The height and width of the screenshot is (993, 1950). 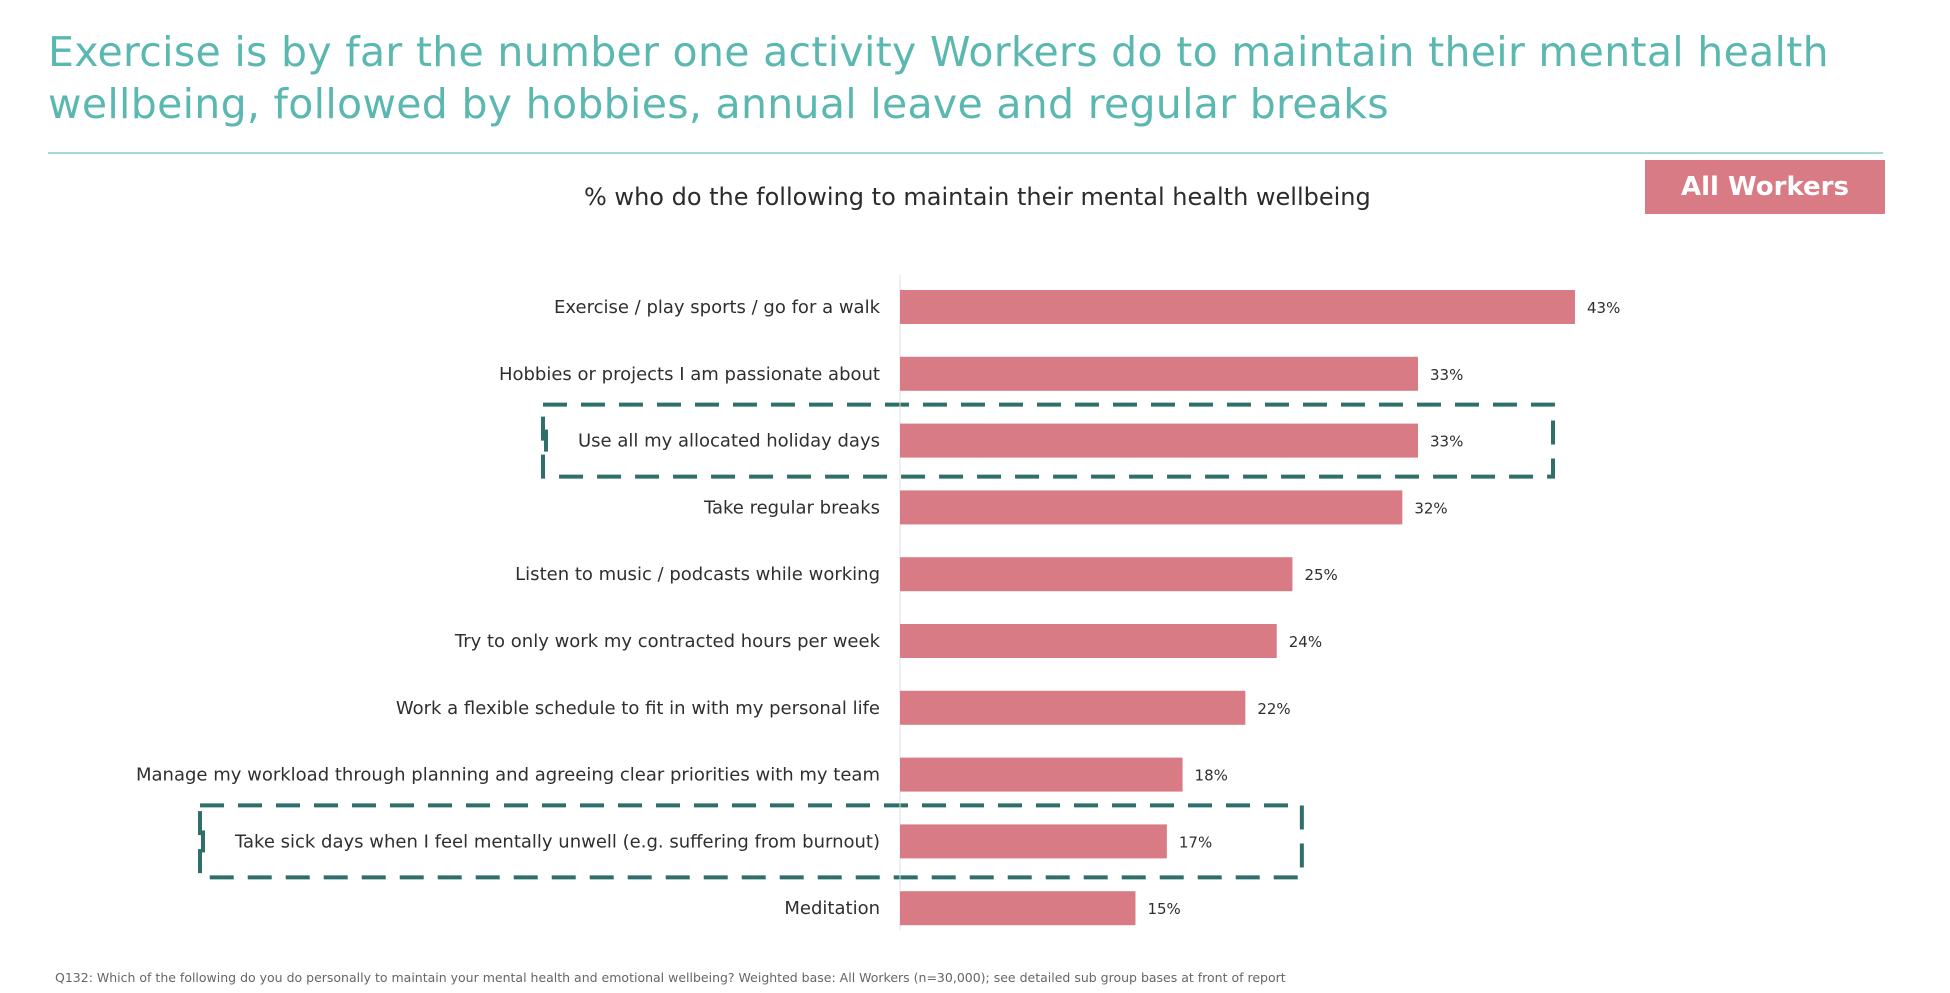 I want to click on value-label-4: 32%, so click(x=1430, y=508).